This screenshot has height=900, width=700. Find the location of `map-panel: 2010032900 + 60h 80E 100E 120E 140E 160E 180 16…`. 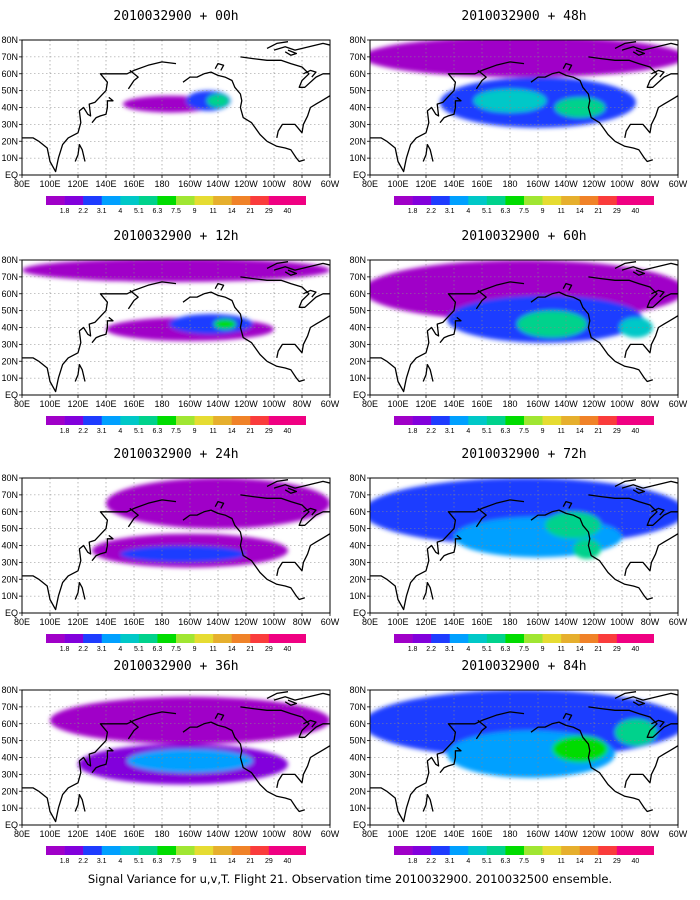

map-panel: 2010032900 + 60h 80E 100E 120E 140E 160E 180 16… is located at coordinates (518, 332).